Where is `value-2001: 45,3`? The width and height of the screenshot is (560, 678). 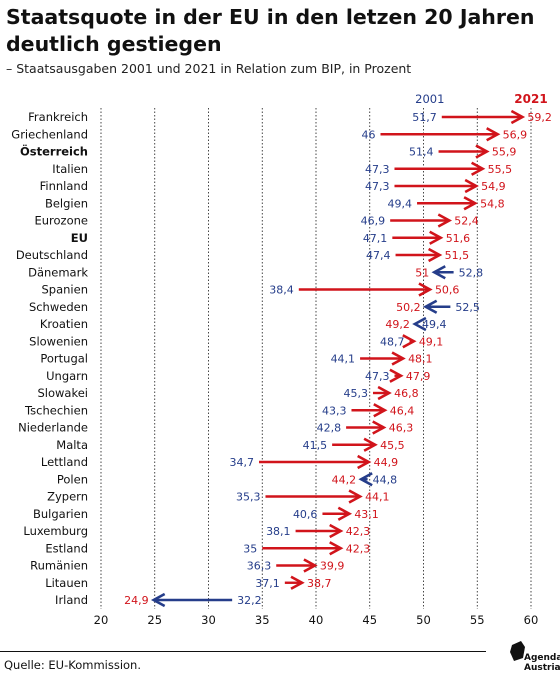 value-2001: 45,3 is located at coordinates (355, 393).